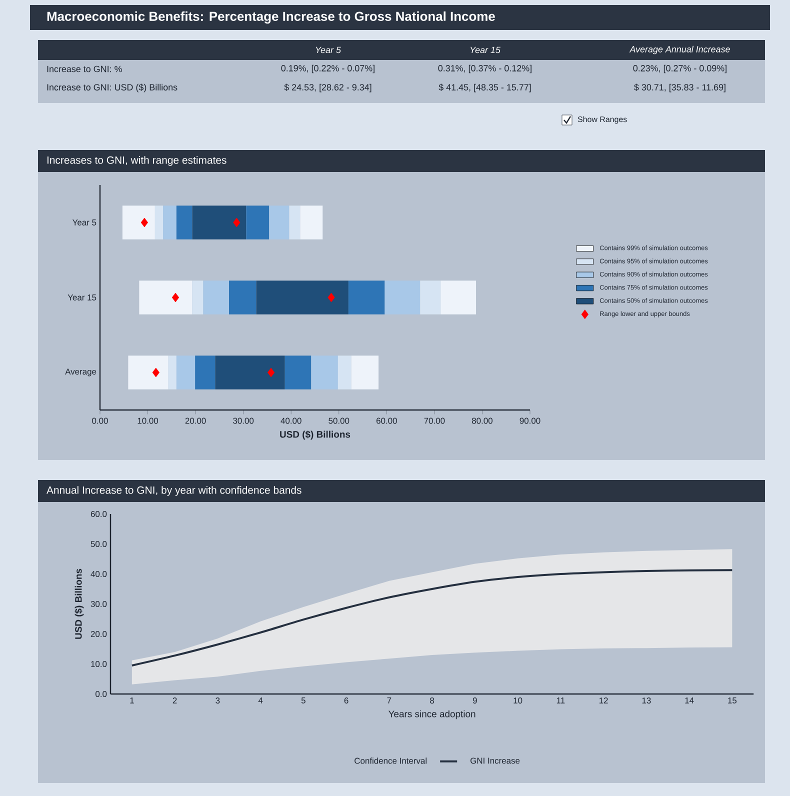 This screenshot has width=790, height=796. I want to click on y-tick-label: 20.0, so click(98, 634).